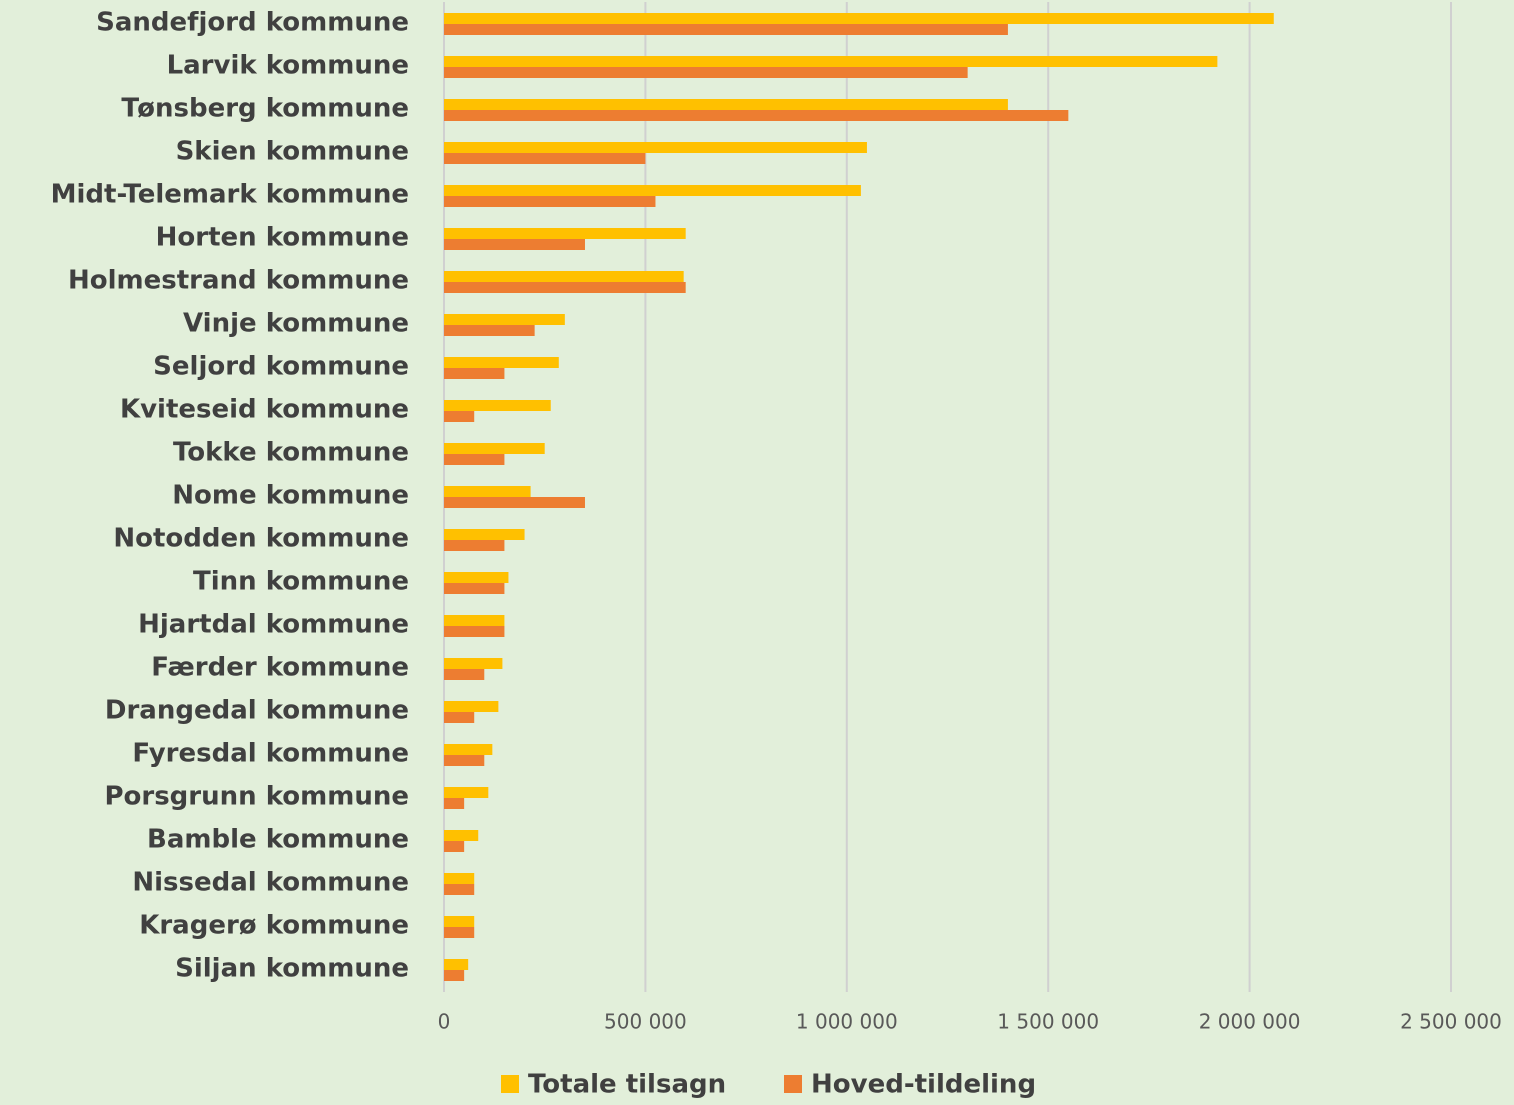  What do you see at coordinates (288, 66) in the screenshot?
I see `y-tick-label: Larvik kommune` at bounding box center [288, 66].